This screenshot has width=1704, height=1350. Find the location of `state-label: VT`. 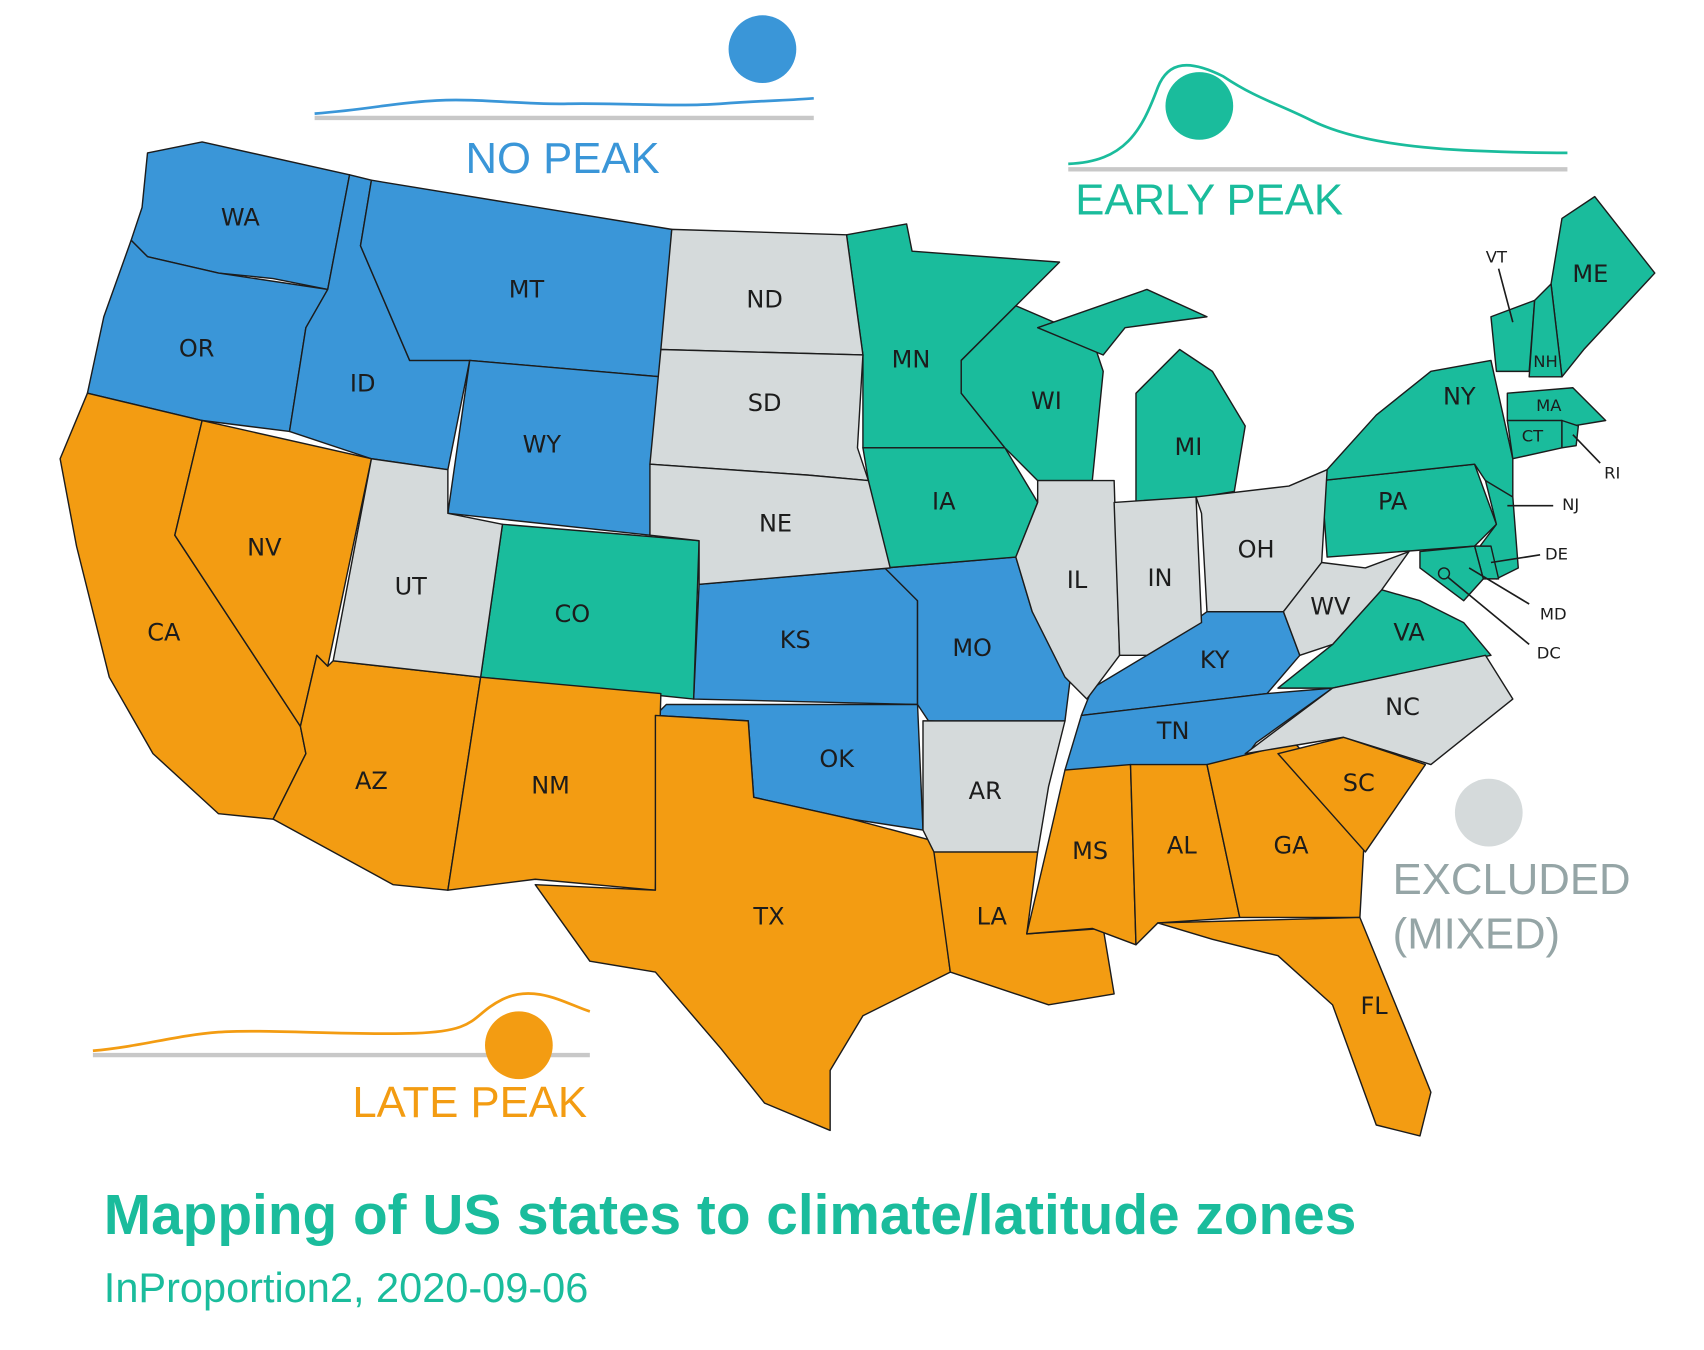

state-label: VT is located at coordinates (1497, 256).